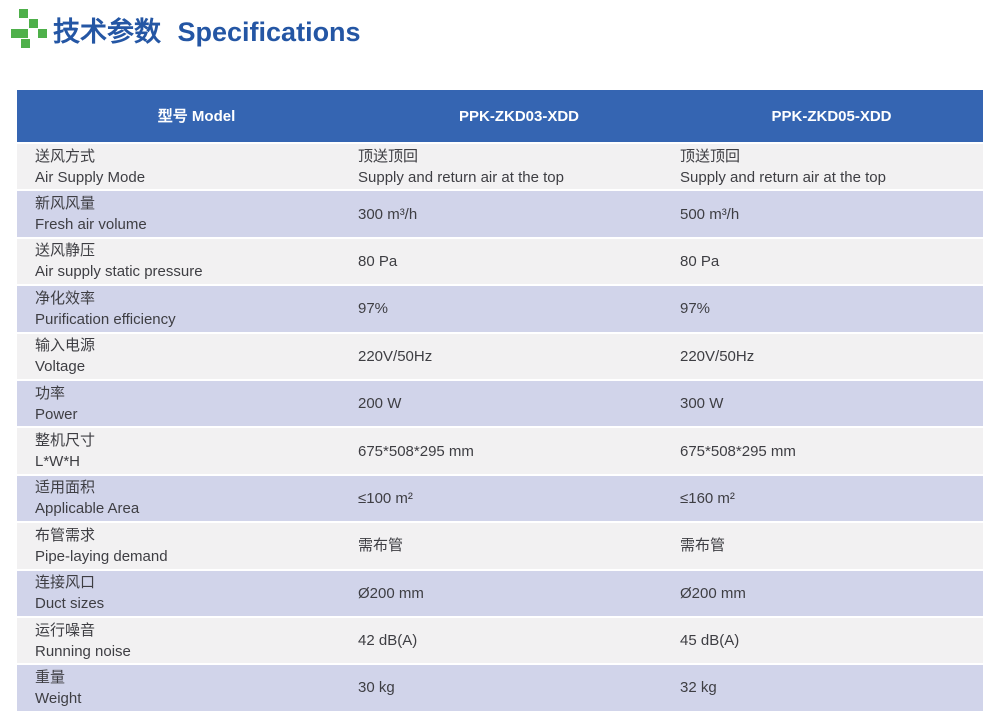 Image resolution: width=1000 pixels, height=722 pixels. Describe the element at coordinates (58, 698) in the screenshot. I see `spec-label-en: Weight` at that location.